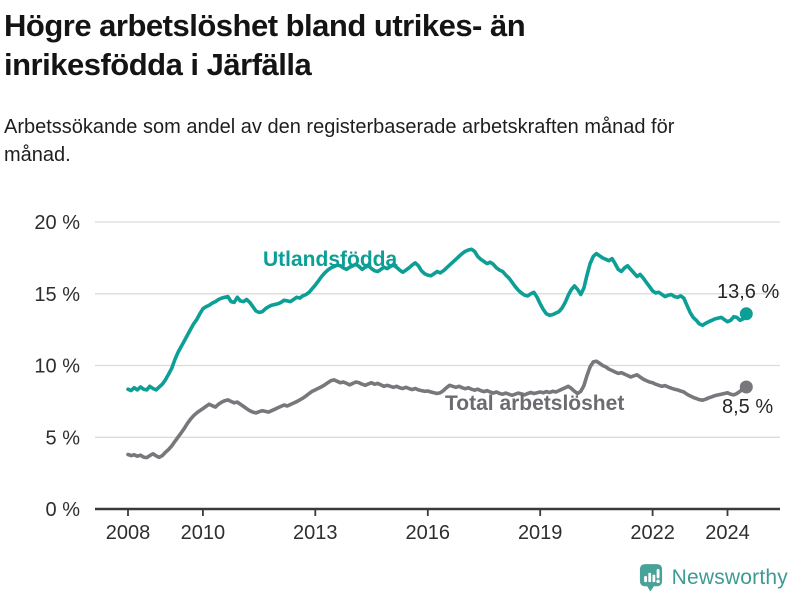 The image size is (800, 600). I want to click on series-label-0: Utlandsfödda, so click(330, 259).